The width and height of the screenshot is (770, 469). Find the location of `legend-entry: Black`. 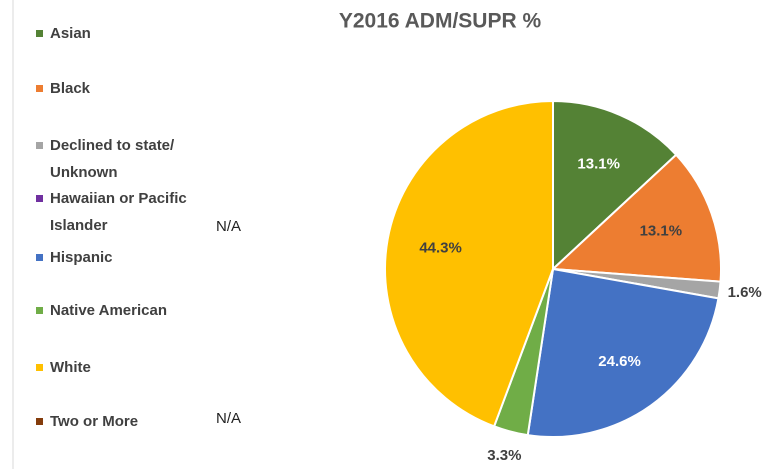

legend-entry: Black is located at coordinates (131, 88).